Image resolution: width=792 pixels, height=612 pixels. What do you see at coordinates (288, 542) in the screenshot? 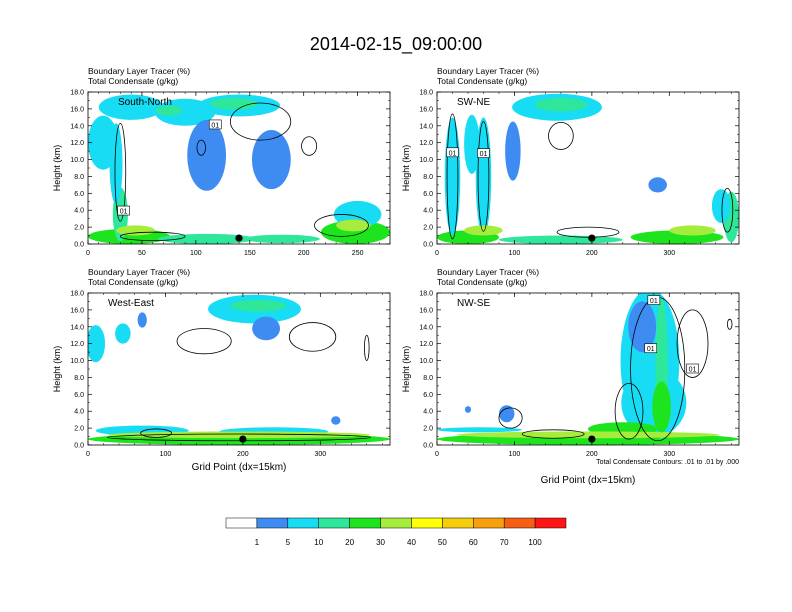
I see `colorbar-label: 5` at bounding box center [288, 542].